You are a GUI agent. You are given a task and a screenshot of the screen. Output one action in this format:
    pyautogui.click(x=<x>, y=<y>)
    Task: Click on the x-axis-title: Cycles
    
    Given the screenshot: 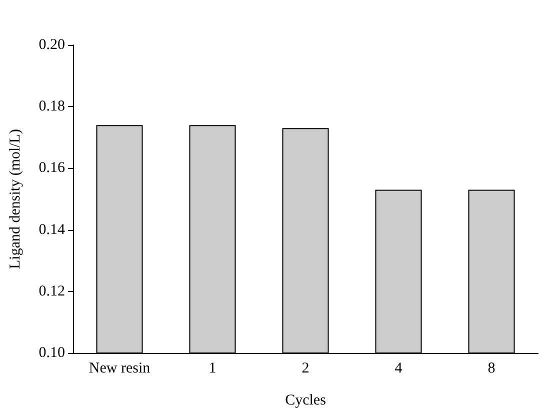 What is the action you would take?
    pyautogui.click(x=305, y=400)
    